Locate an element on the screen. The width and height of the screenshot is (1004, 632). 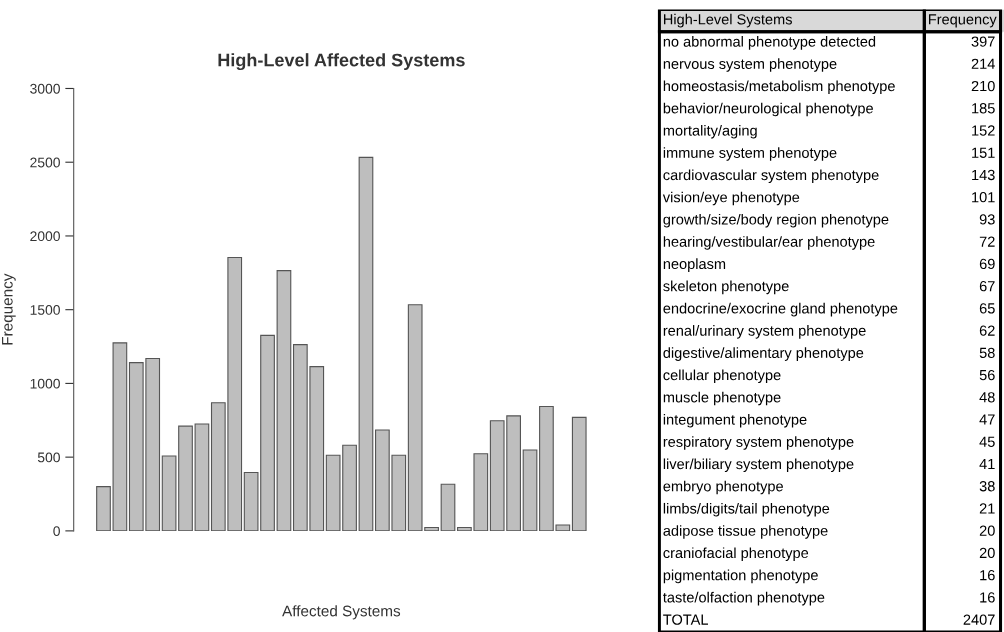
text: 72 is located at coordinates (987, 241).